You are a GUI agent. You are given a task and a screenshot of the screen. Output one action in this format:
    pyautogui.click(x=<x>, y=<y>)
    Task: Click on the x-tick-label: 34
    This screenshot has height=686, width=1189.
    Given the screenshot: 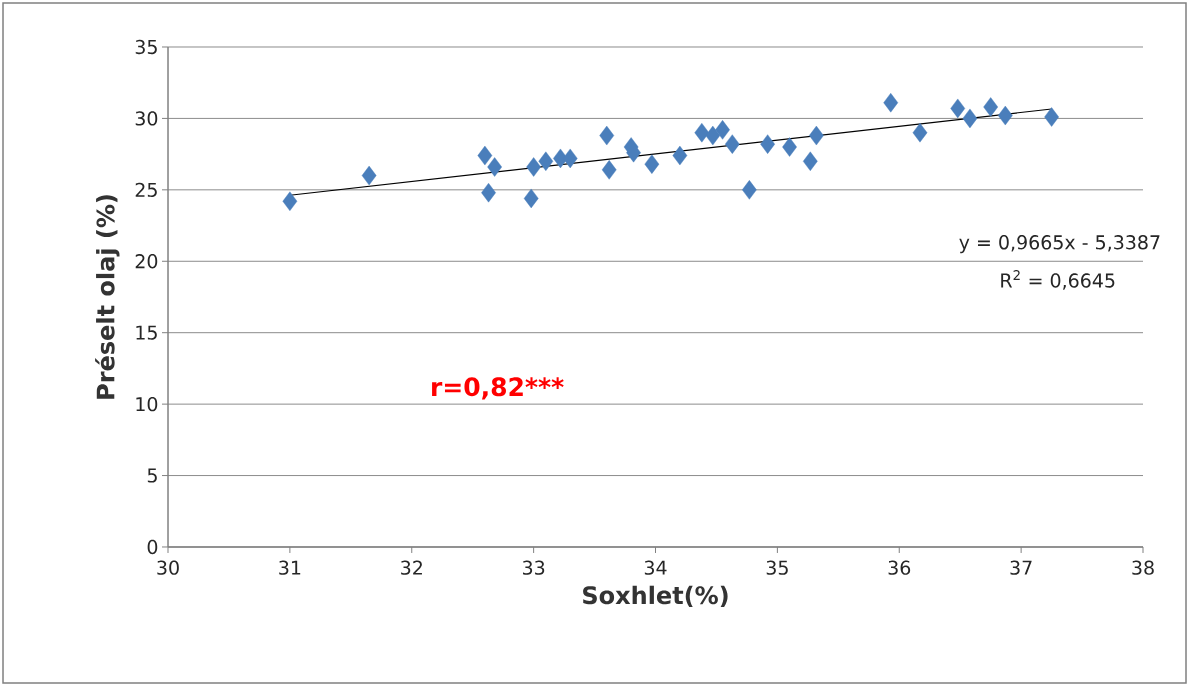 What is the action you would take?
    pyautogui.click(x=655, y=567)
    